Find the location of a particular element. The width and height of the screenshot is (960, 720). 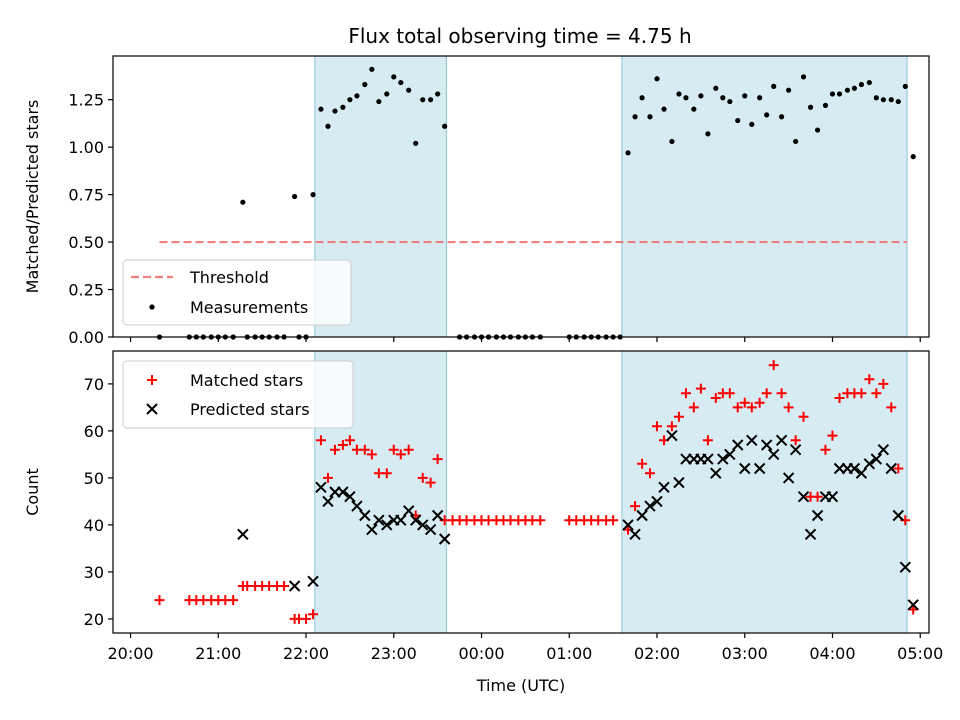

x-axis-label: Time (UTC) is located at coordinates (520, 685).